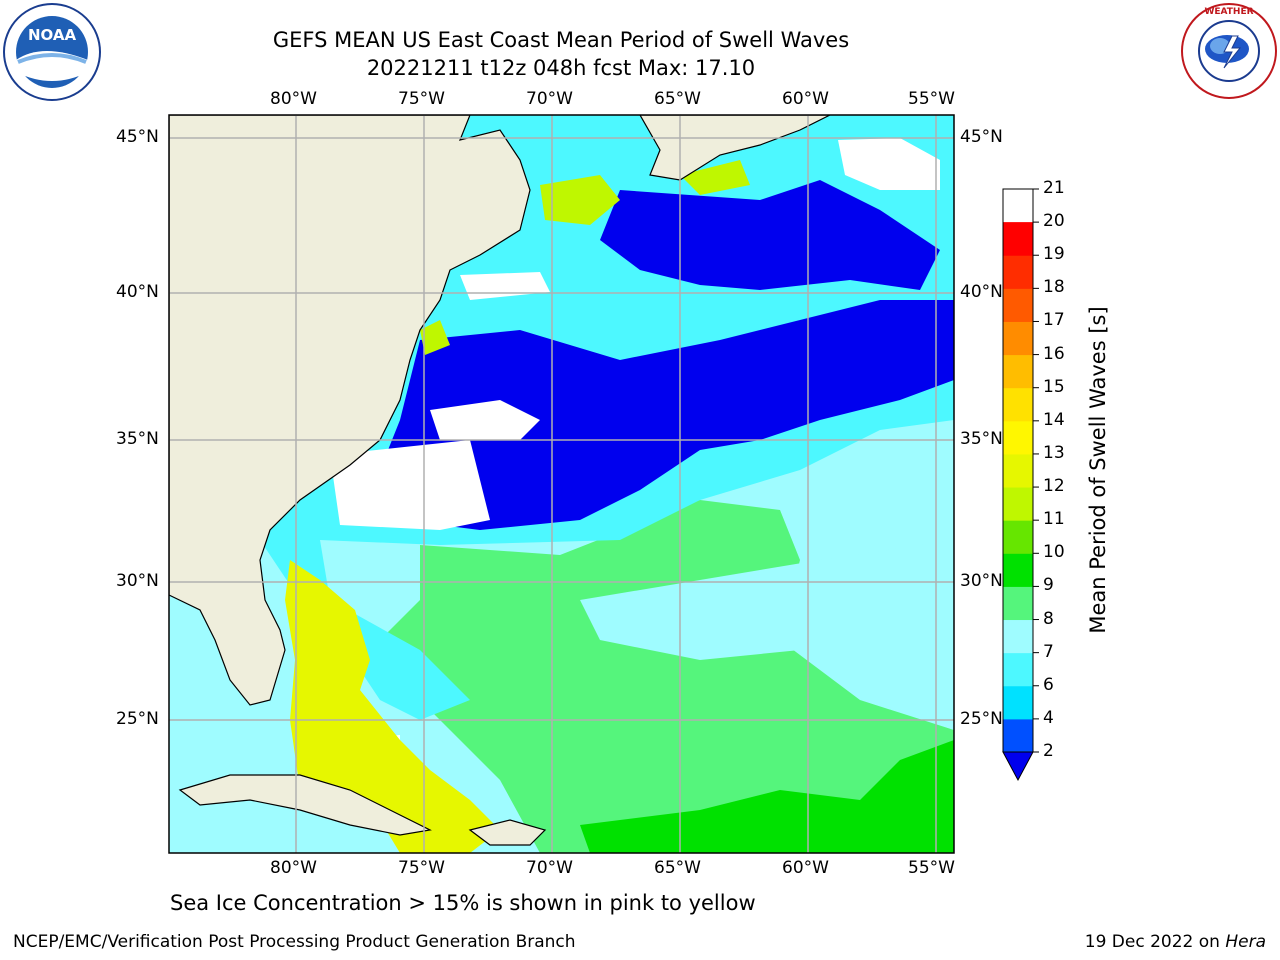 The width and height of the screenshot is (1280, 960). Describe the element at coordinates (1155, 942) in the screenshot. I see `footer-date-text: 19 Dec 2022 on` at that location.